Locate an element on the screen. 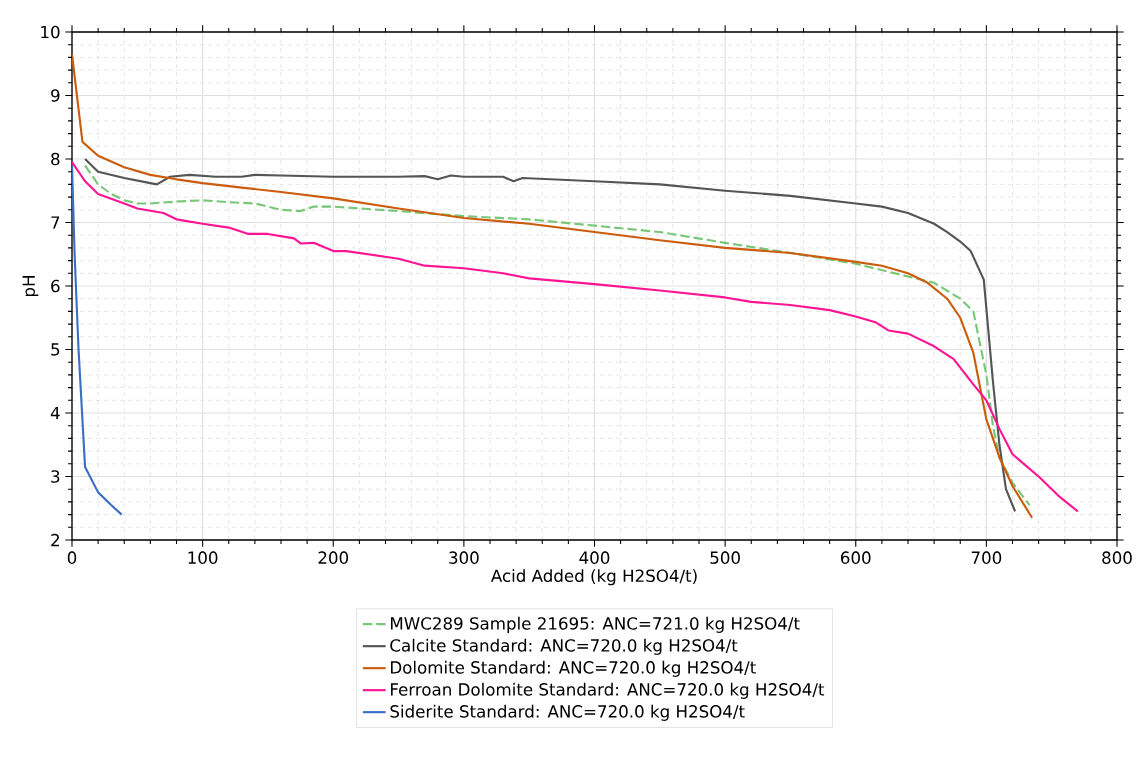 This screenshot has height=774, width=1144. y-tick-label: 10 is located at coordinates (50, 32).